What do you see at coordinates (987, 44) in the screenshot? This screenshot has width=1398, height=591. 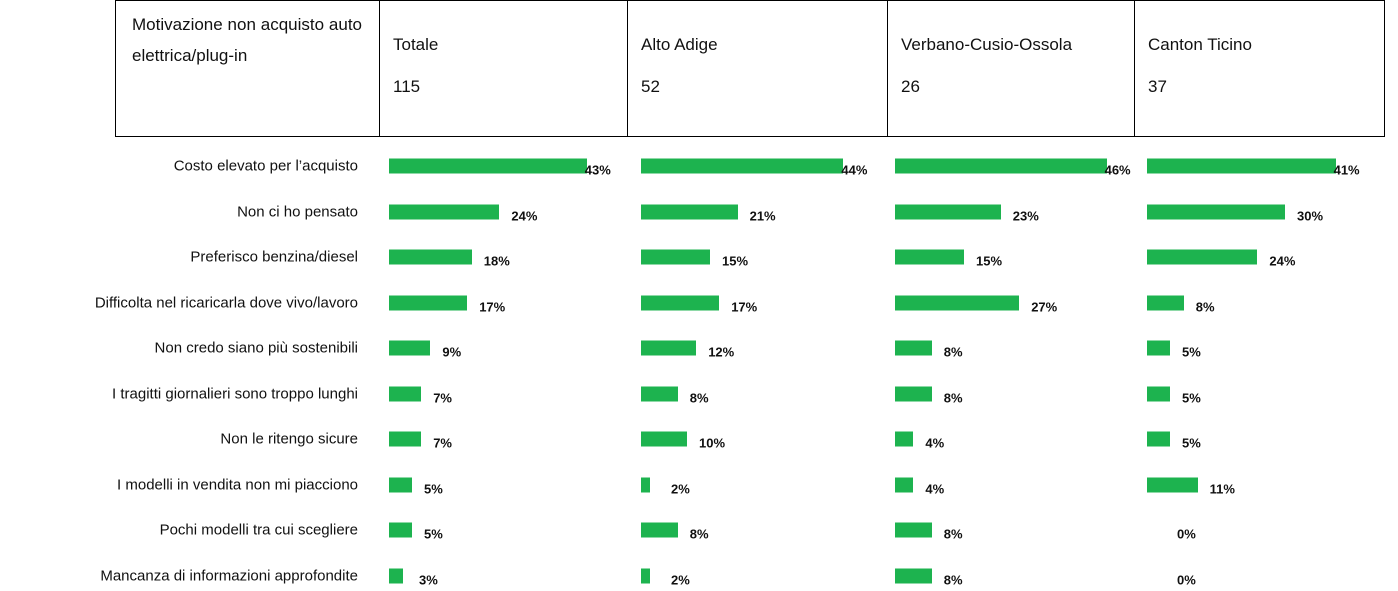 I see `series-name: Verbano-Cusio-Ossola` at bounding box center [987, 44].